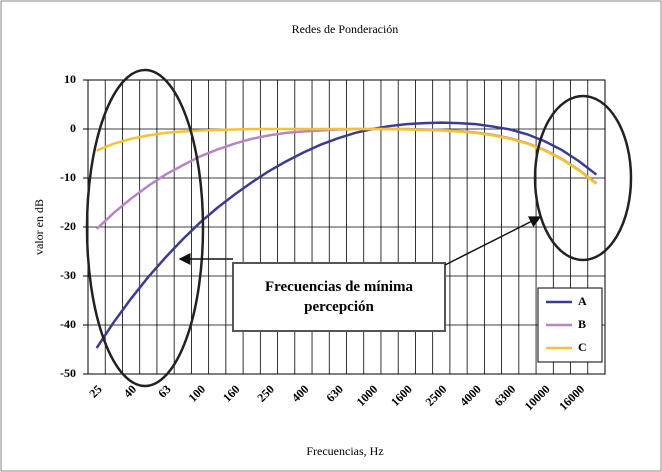 Image resolution: width=662 pixels, height=472 pixels. What do you see at coordinates (347, 156) in the screenshot?
I see `line-series` at bounding box center [347, 156].